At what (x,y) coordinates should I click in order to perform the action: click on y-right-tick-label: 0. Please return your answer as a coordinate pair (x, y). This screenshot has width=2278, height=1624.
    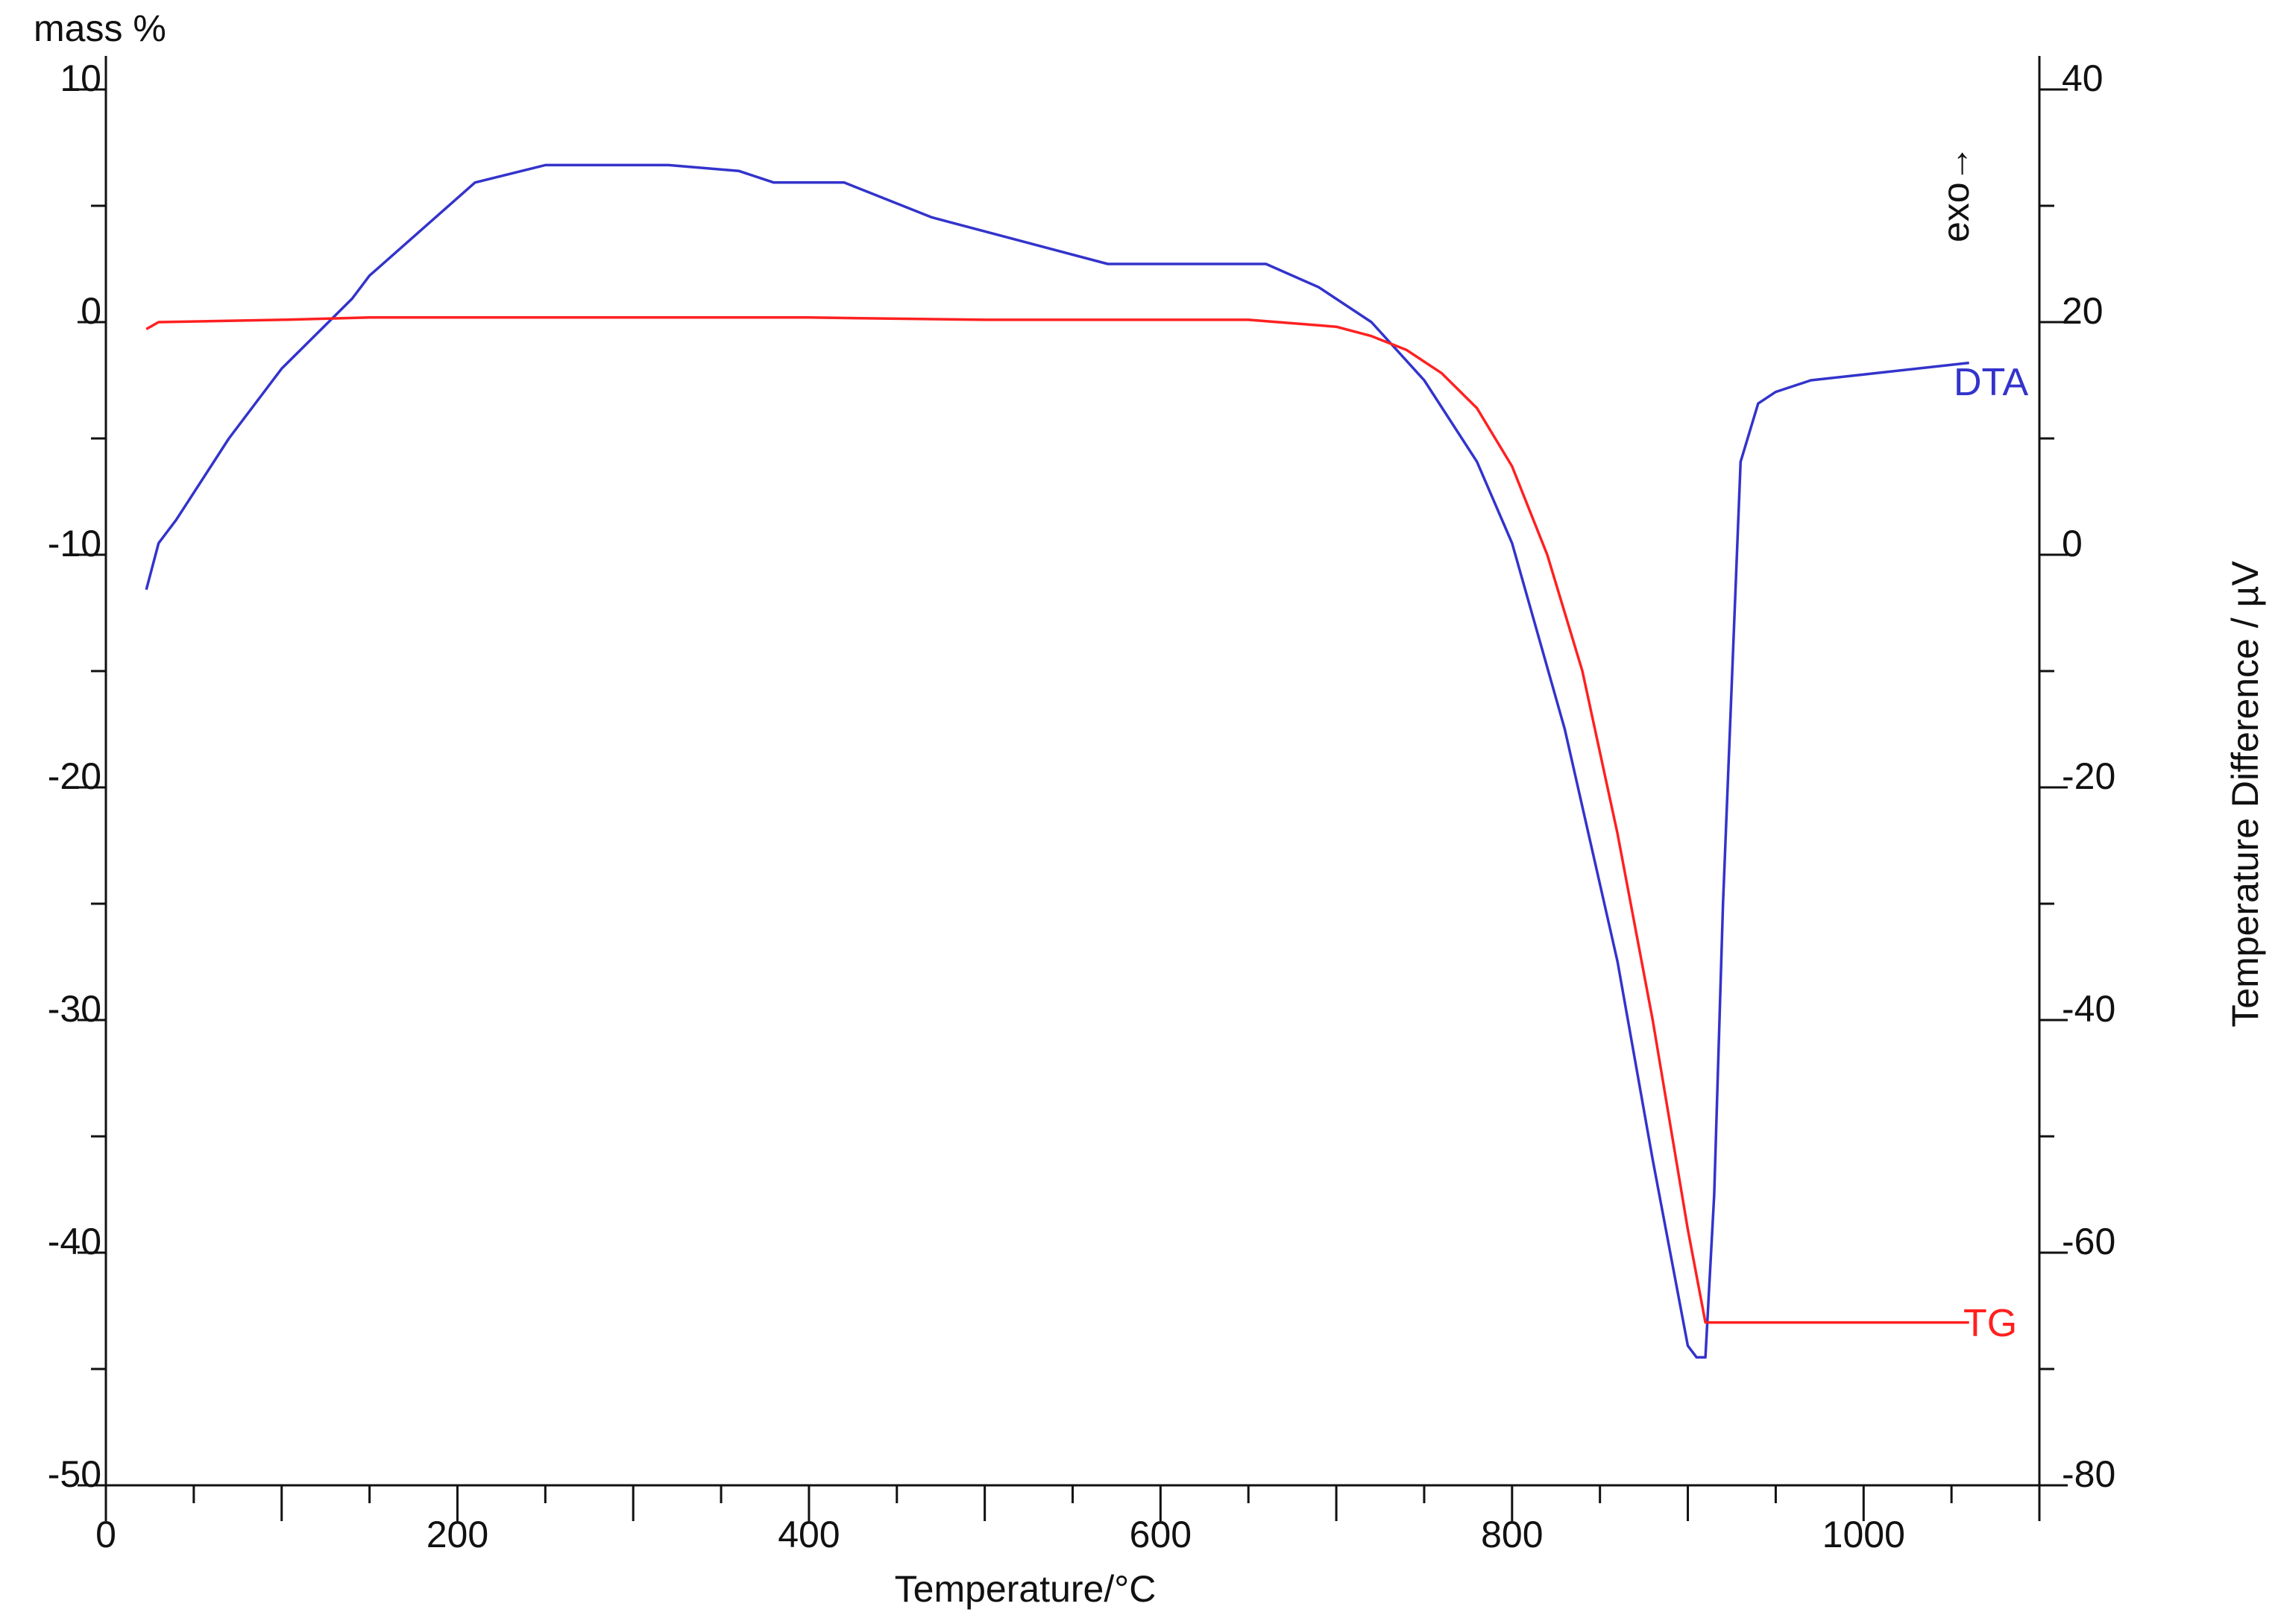
    Looking at the image, I should click on (2073, 543).